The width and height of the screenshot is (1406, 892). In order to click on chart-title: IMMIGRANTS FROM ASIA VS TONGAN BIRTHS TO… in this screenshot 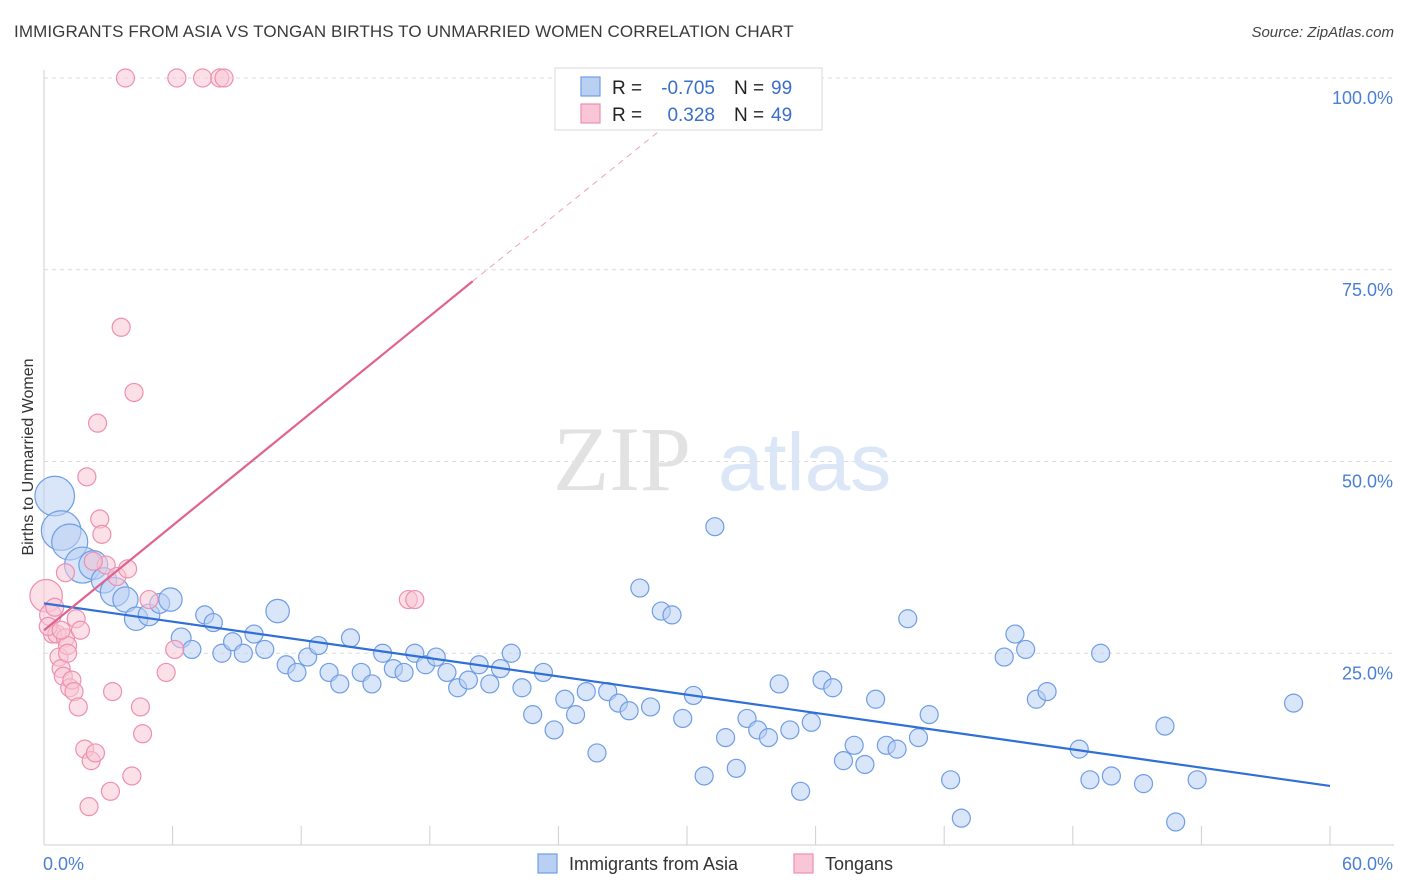, I will do `click(404, 31)`.